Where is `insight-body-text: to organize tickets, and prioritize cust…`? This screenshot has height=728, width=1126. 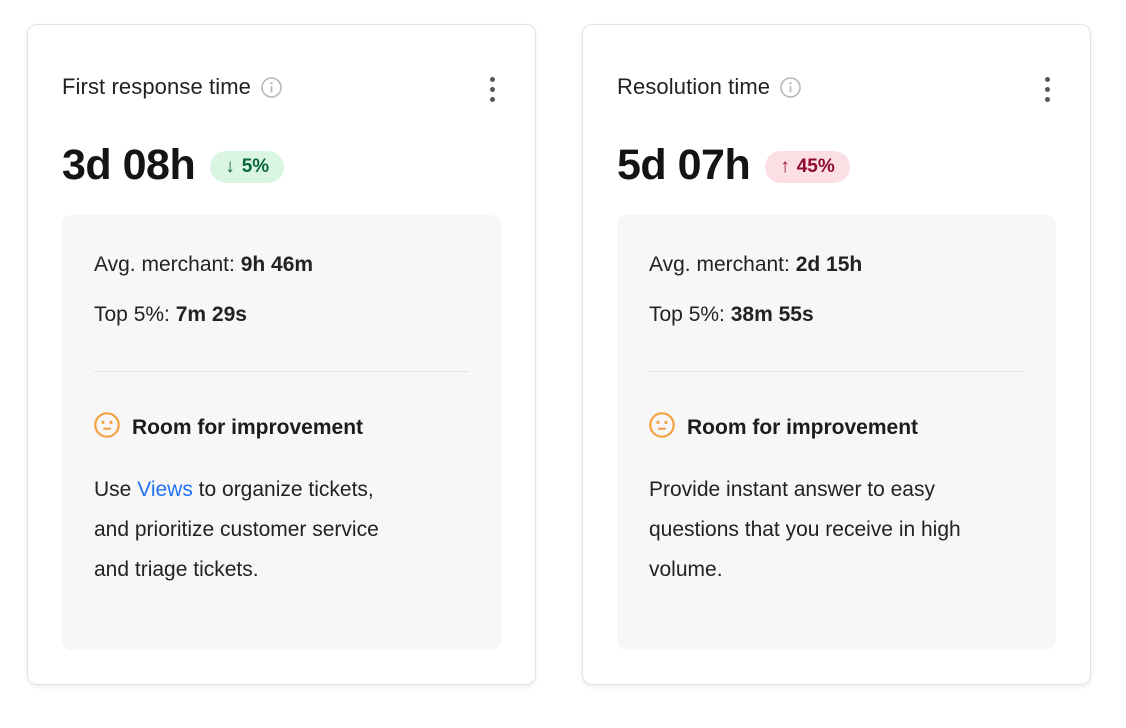
insight-body-text: to organize tickets, and prioritize cust… is located at coordinates (236, 529).